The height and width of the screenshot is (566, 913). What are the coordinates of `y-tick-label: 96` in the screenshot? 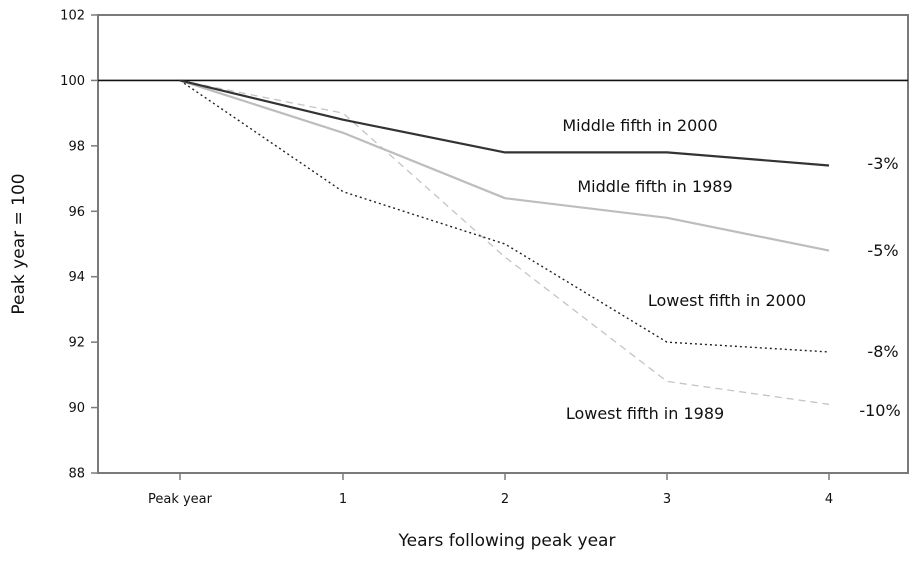 It's located at (76, 212).